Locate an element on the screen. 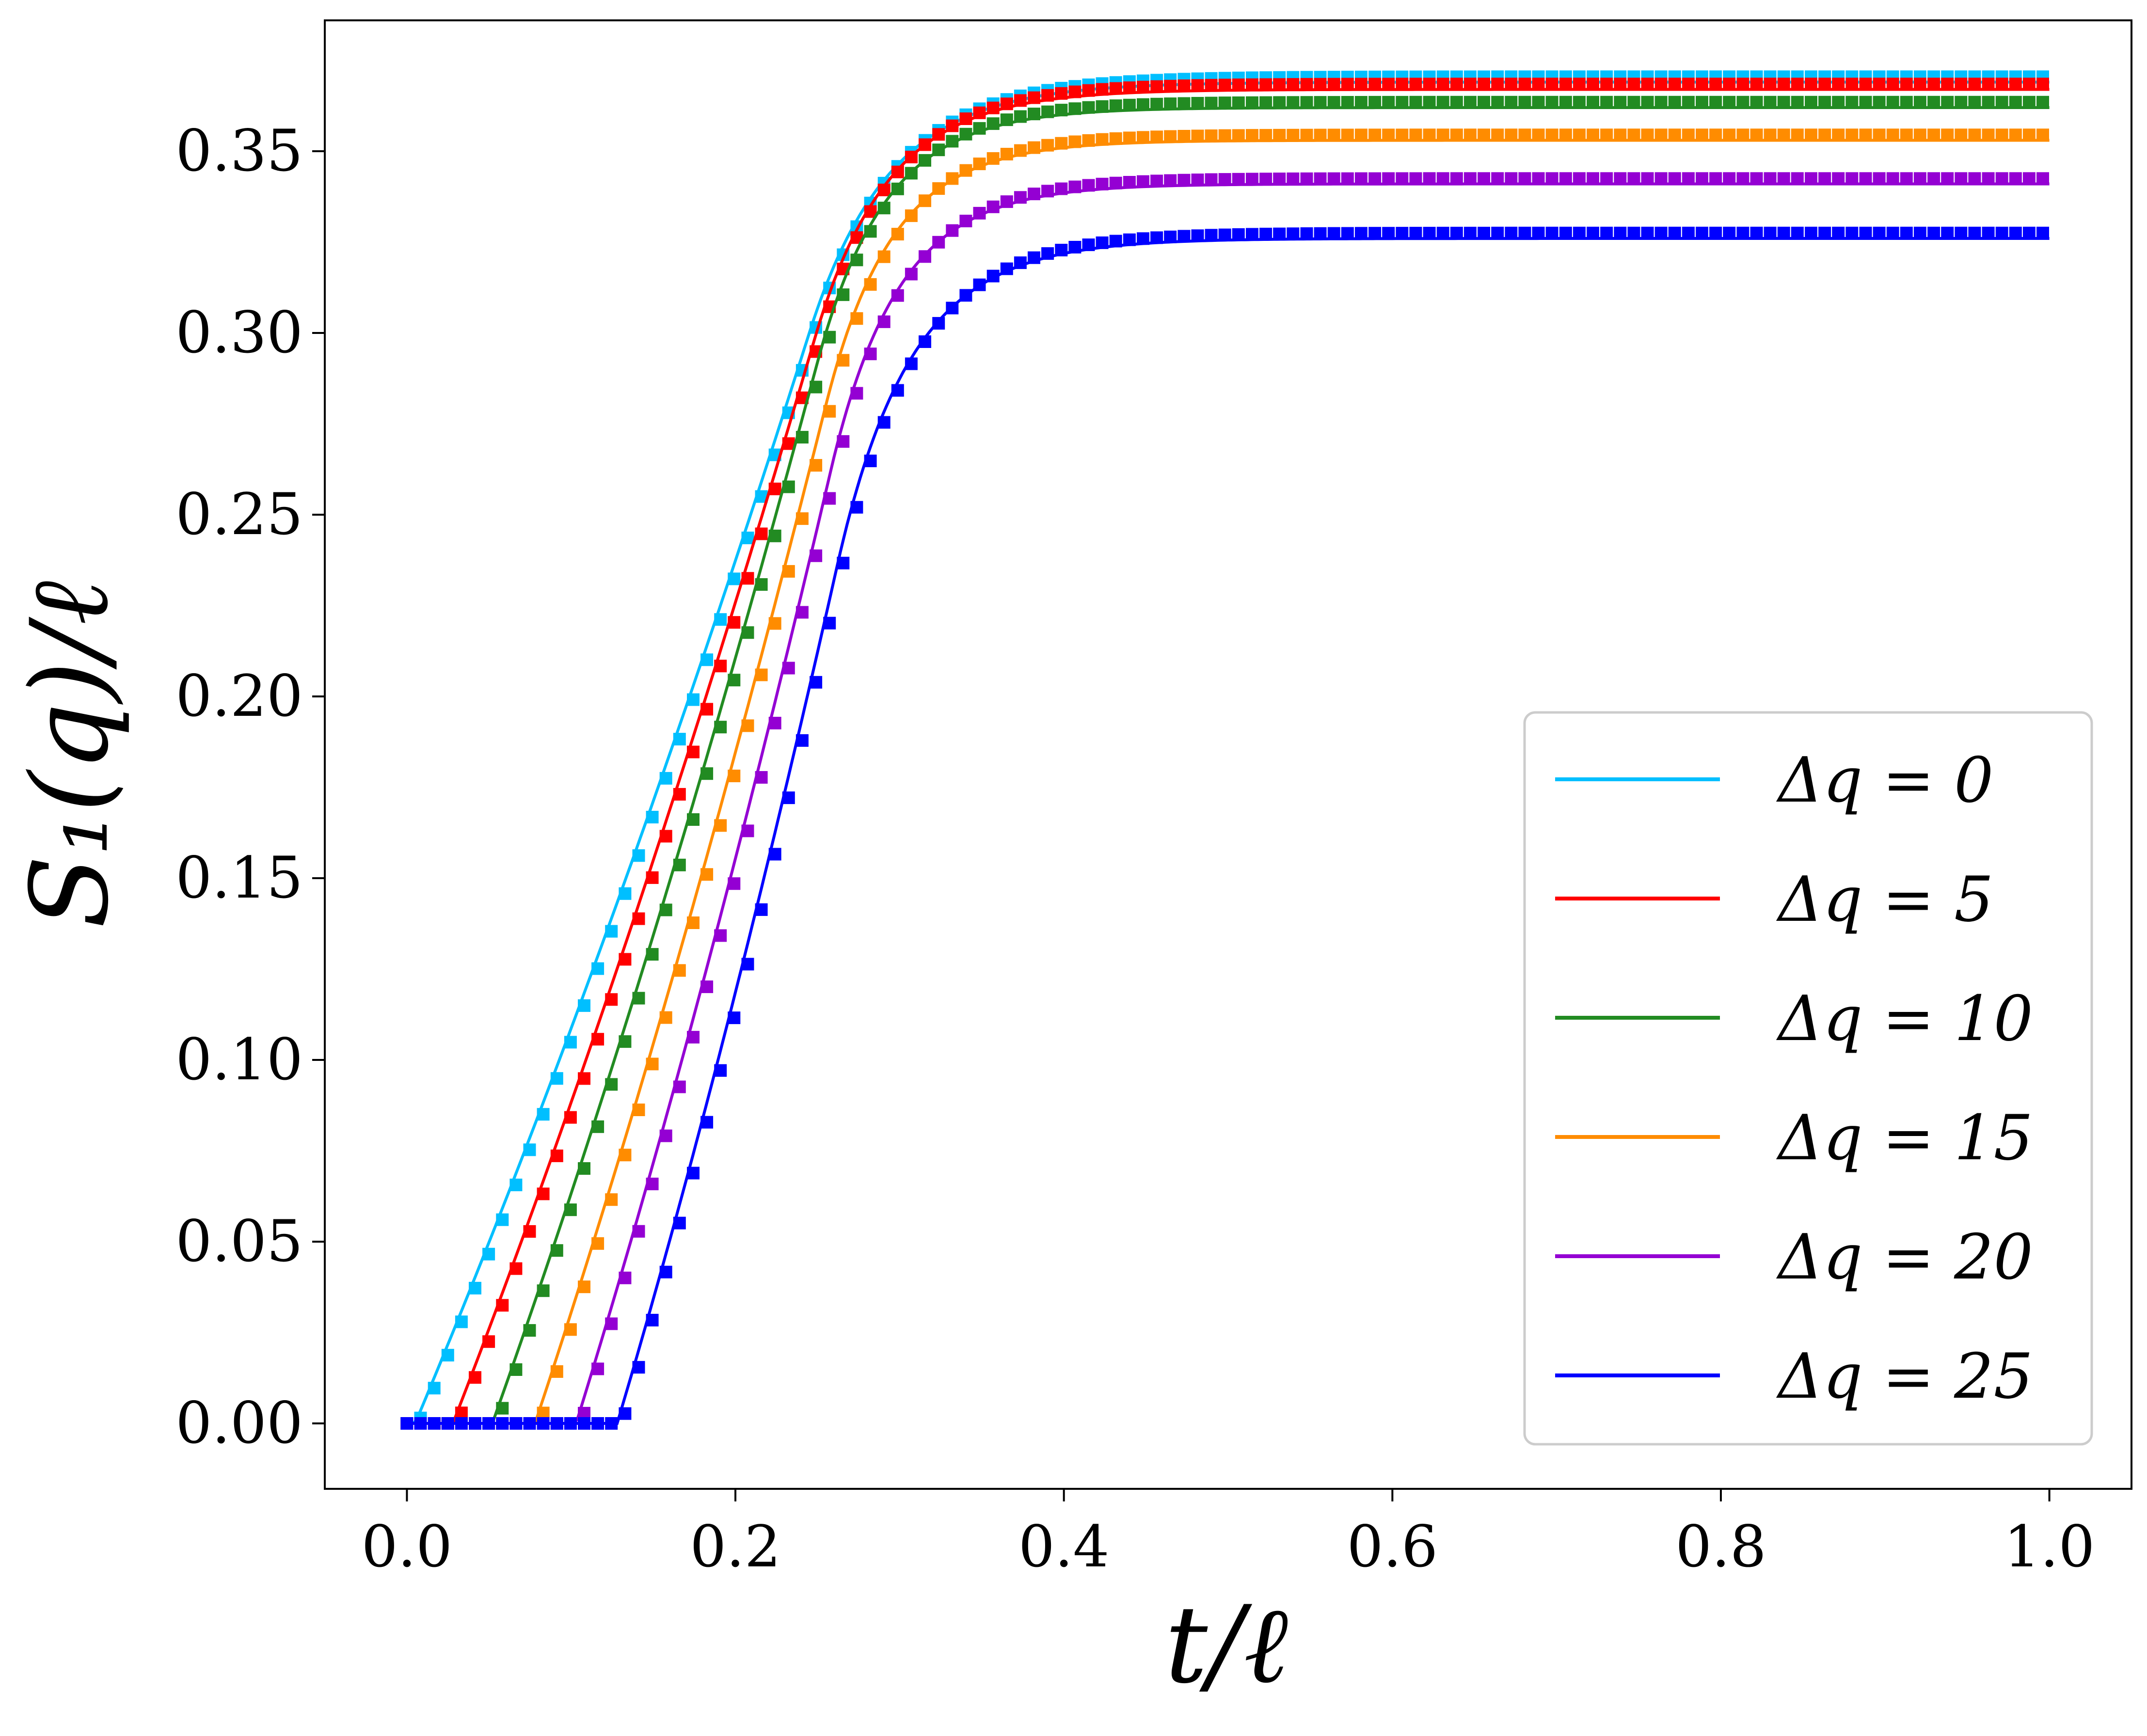 This screenshot has width=2147, height=1736. y-tick-label: 0.20 is located at coordinates (239, 696).